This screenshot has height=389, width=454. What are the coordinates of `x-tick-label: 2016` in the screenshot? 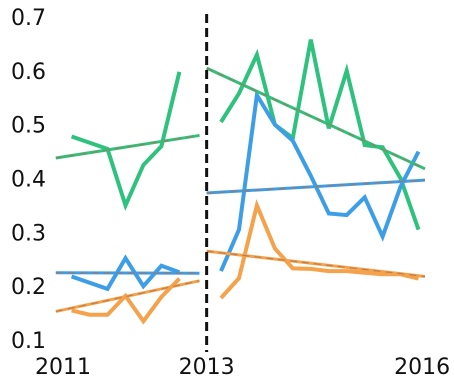 It's located at (422, 367).